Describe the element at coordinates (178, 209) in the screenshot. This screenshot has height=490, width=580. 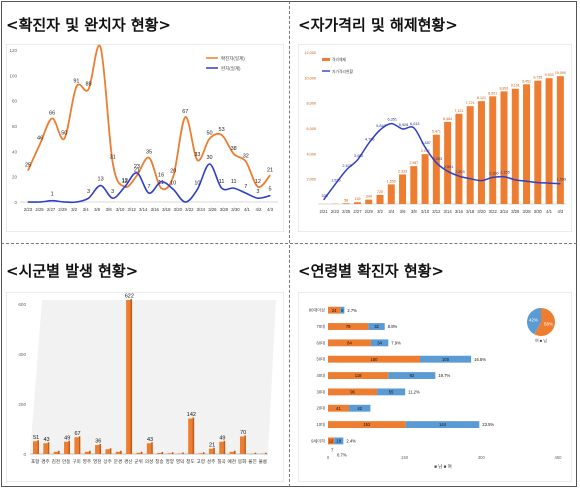
I see `x-tick-label: 3/20` at that location.